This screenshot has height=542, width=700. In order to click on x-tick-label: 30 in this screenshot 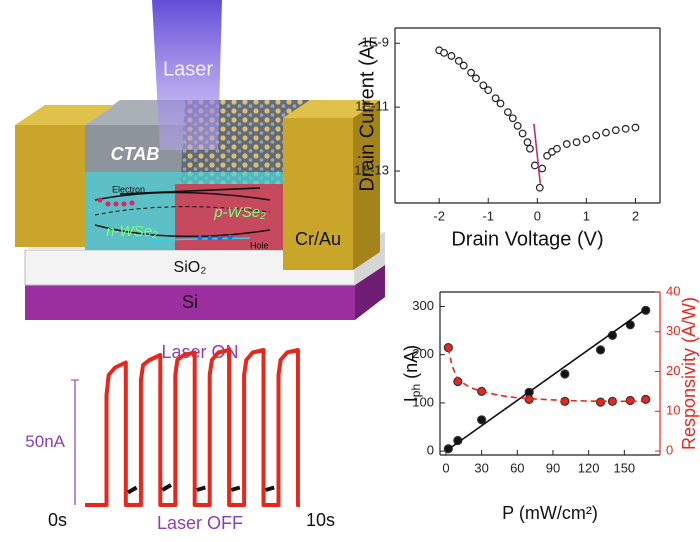, I will do `click(481, 467)`.